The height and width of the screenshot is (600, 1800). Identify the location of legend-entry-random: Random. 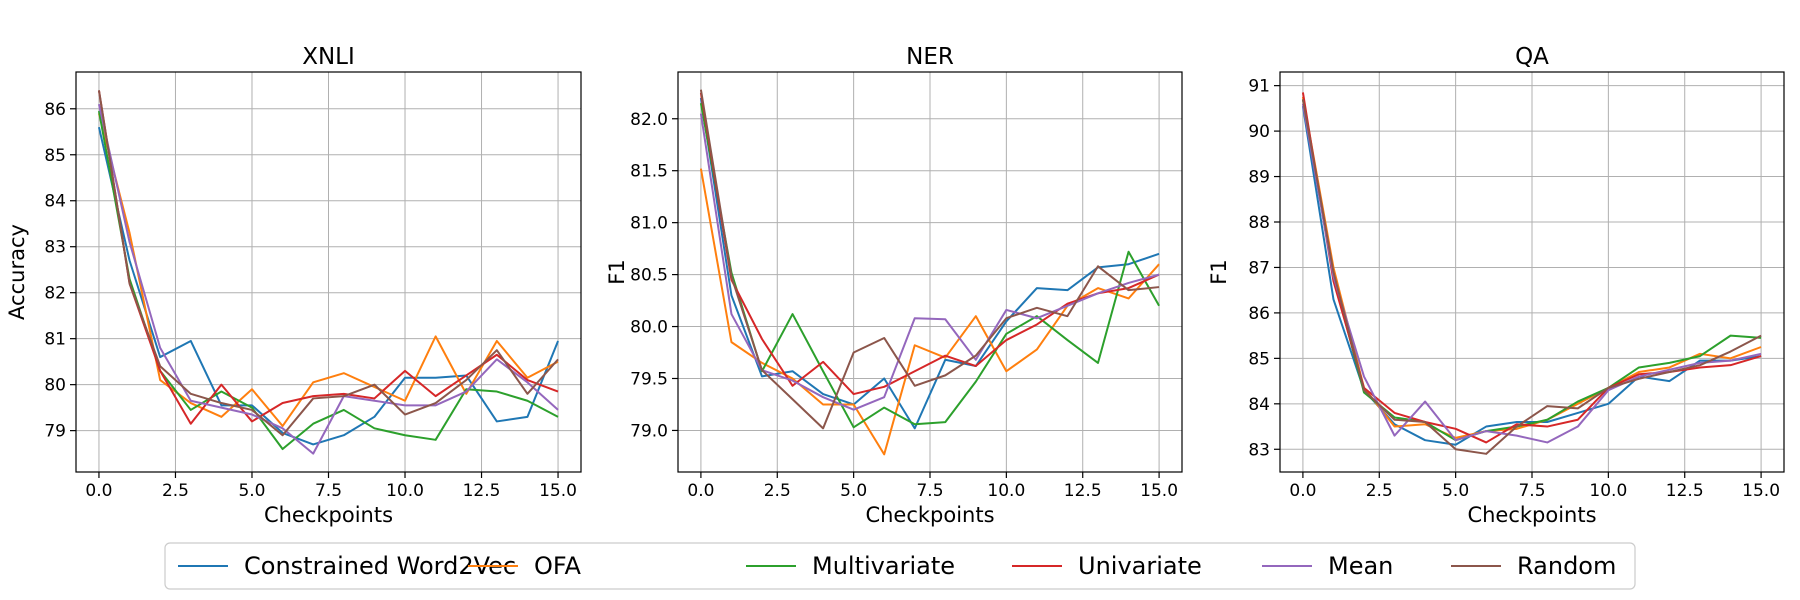
(1533, 566).